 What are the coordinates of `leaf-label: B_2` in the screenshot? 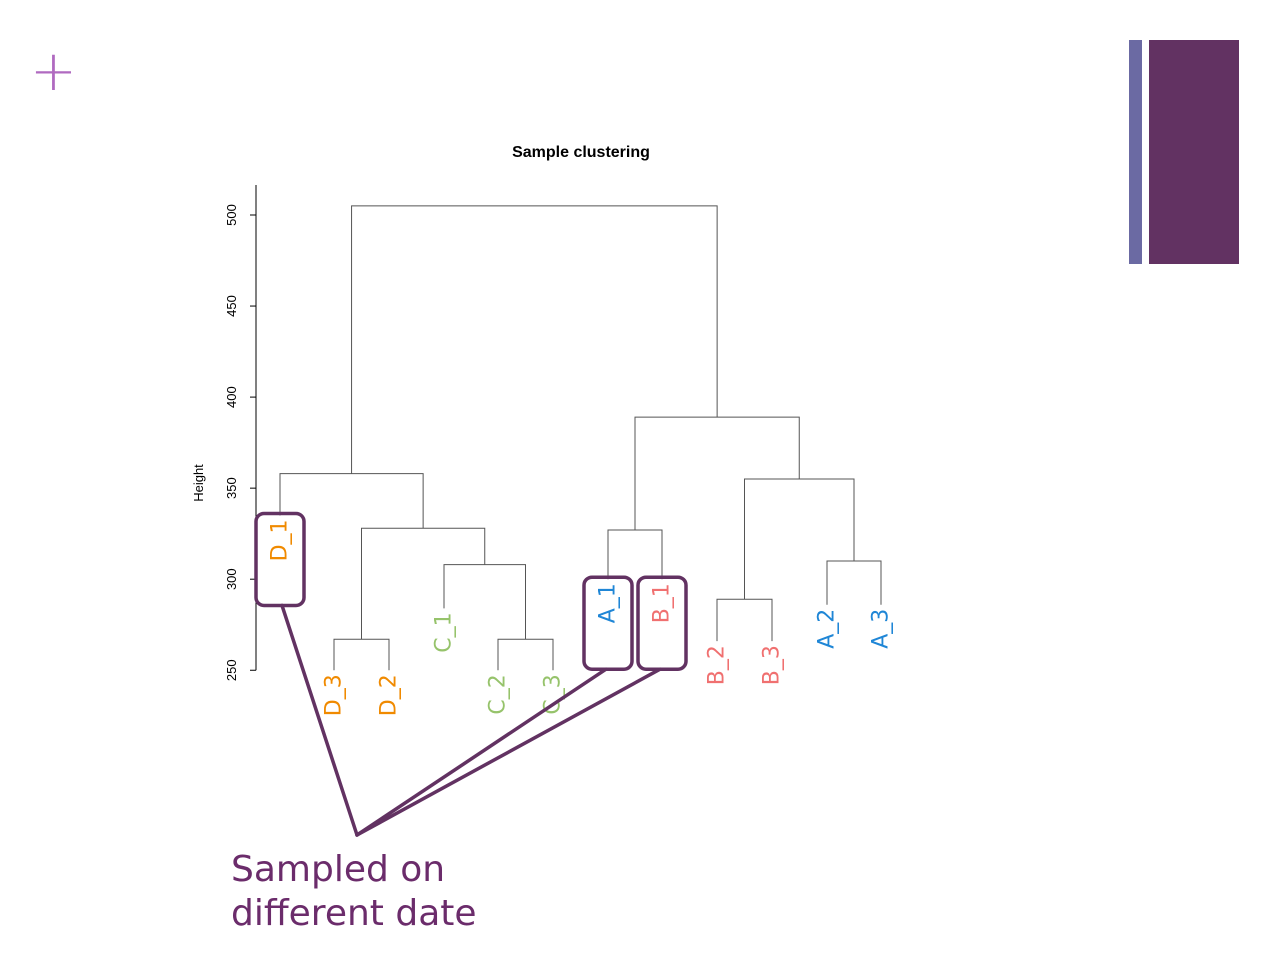 It's located at (717, 665).